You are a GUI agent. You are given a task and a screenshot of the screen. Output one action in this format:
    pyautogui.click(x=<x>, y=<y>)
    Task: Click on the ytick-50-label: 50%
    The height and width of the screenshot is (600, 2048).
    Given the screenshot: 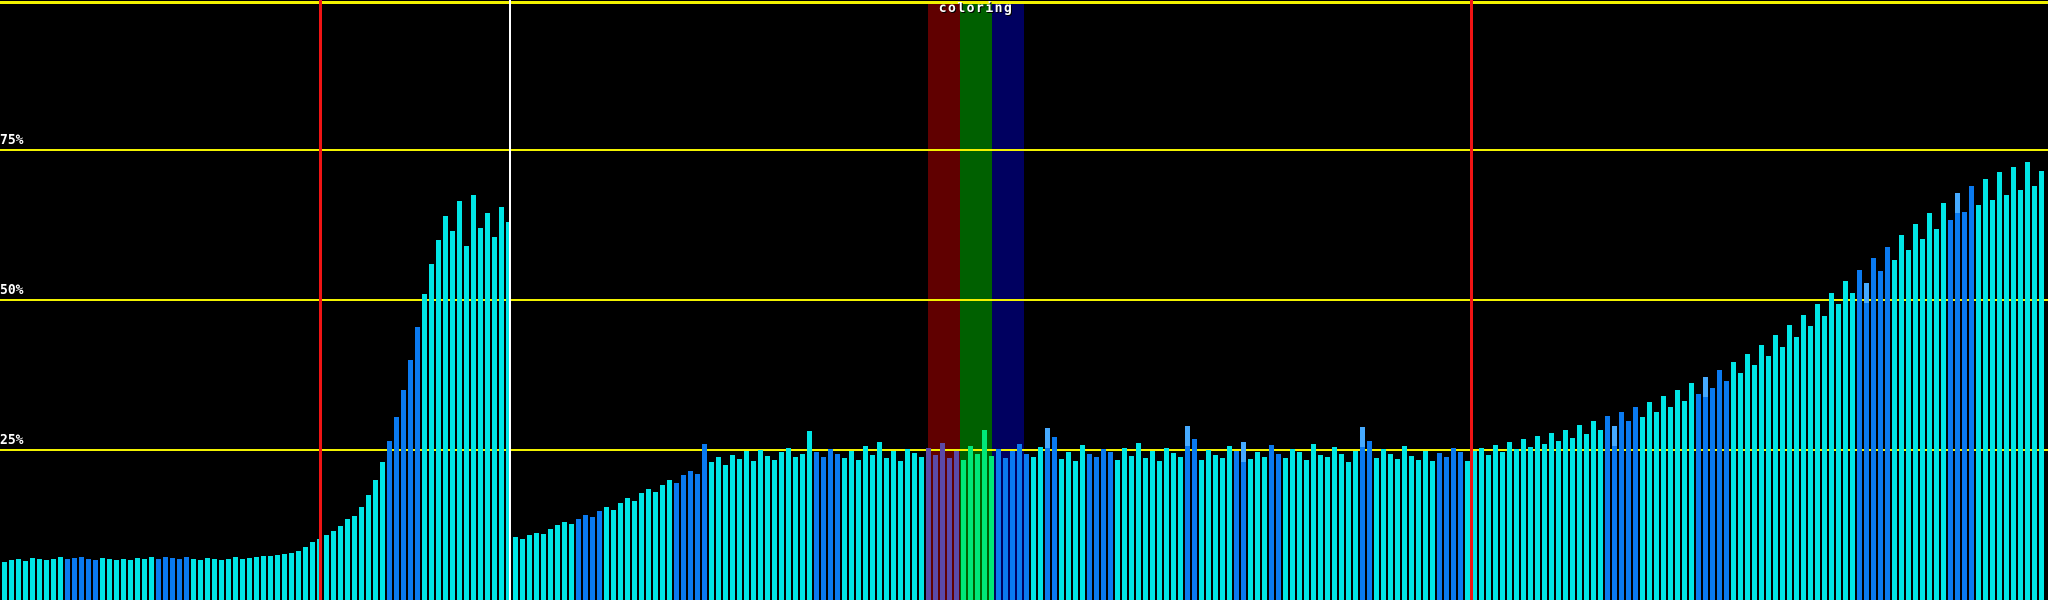 What is the action you would take?
    pyautogui.click(x=12, y=290)
    